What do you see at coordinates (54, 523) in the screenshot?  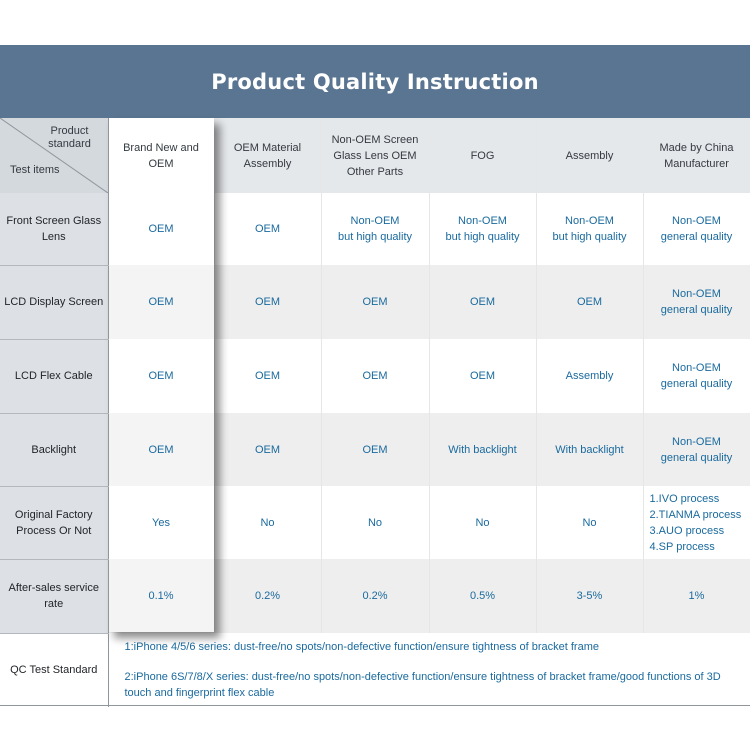 I see `row-label: Original Factory Process Or Not` at bounding box center [54, 523].